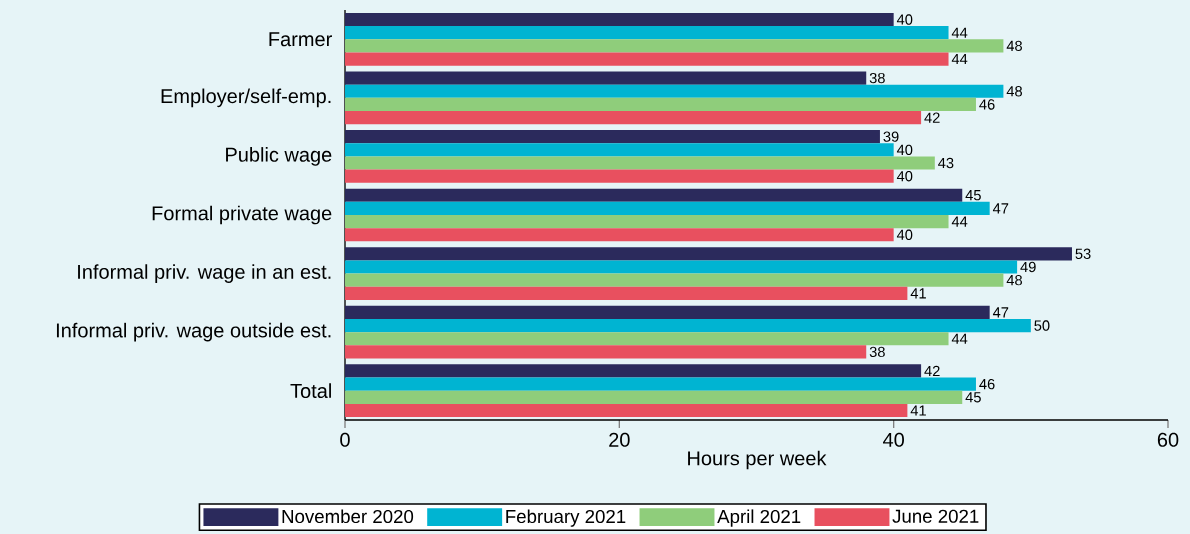 The height and width of the screenshot is (534, 1190). What do you see at coordinates (935, 516) in the screenshot?
I see `legend-label: June 2021` at bounding box center [935, 516].